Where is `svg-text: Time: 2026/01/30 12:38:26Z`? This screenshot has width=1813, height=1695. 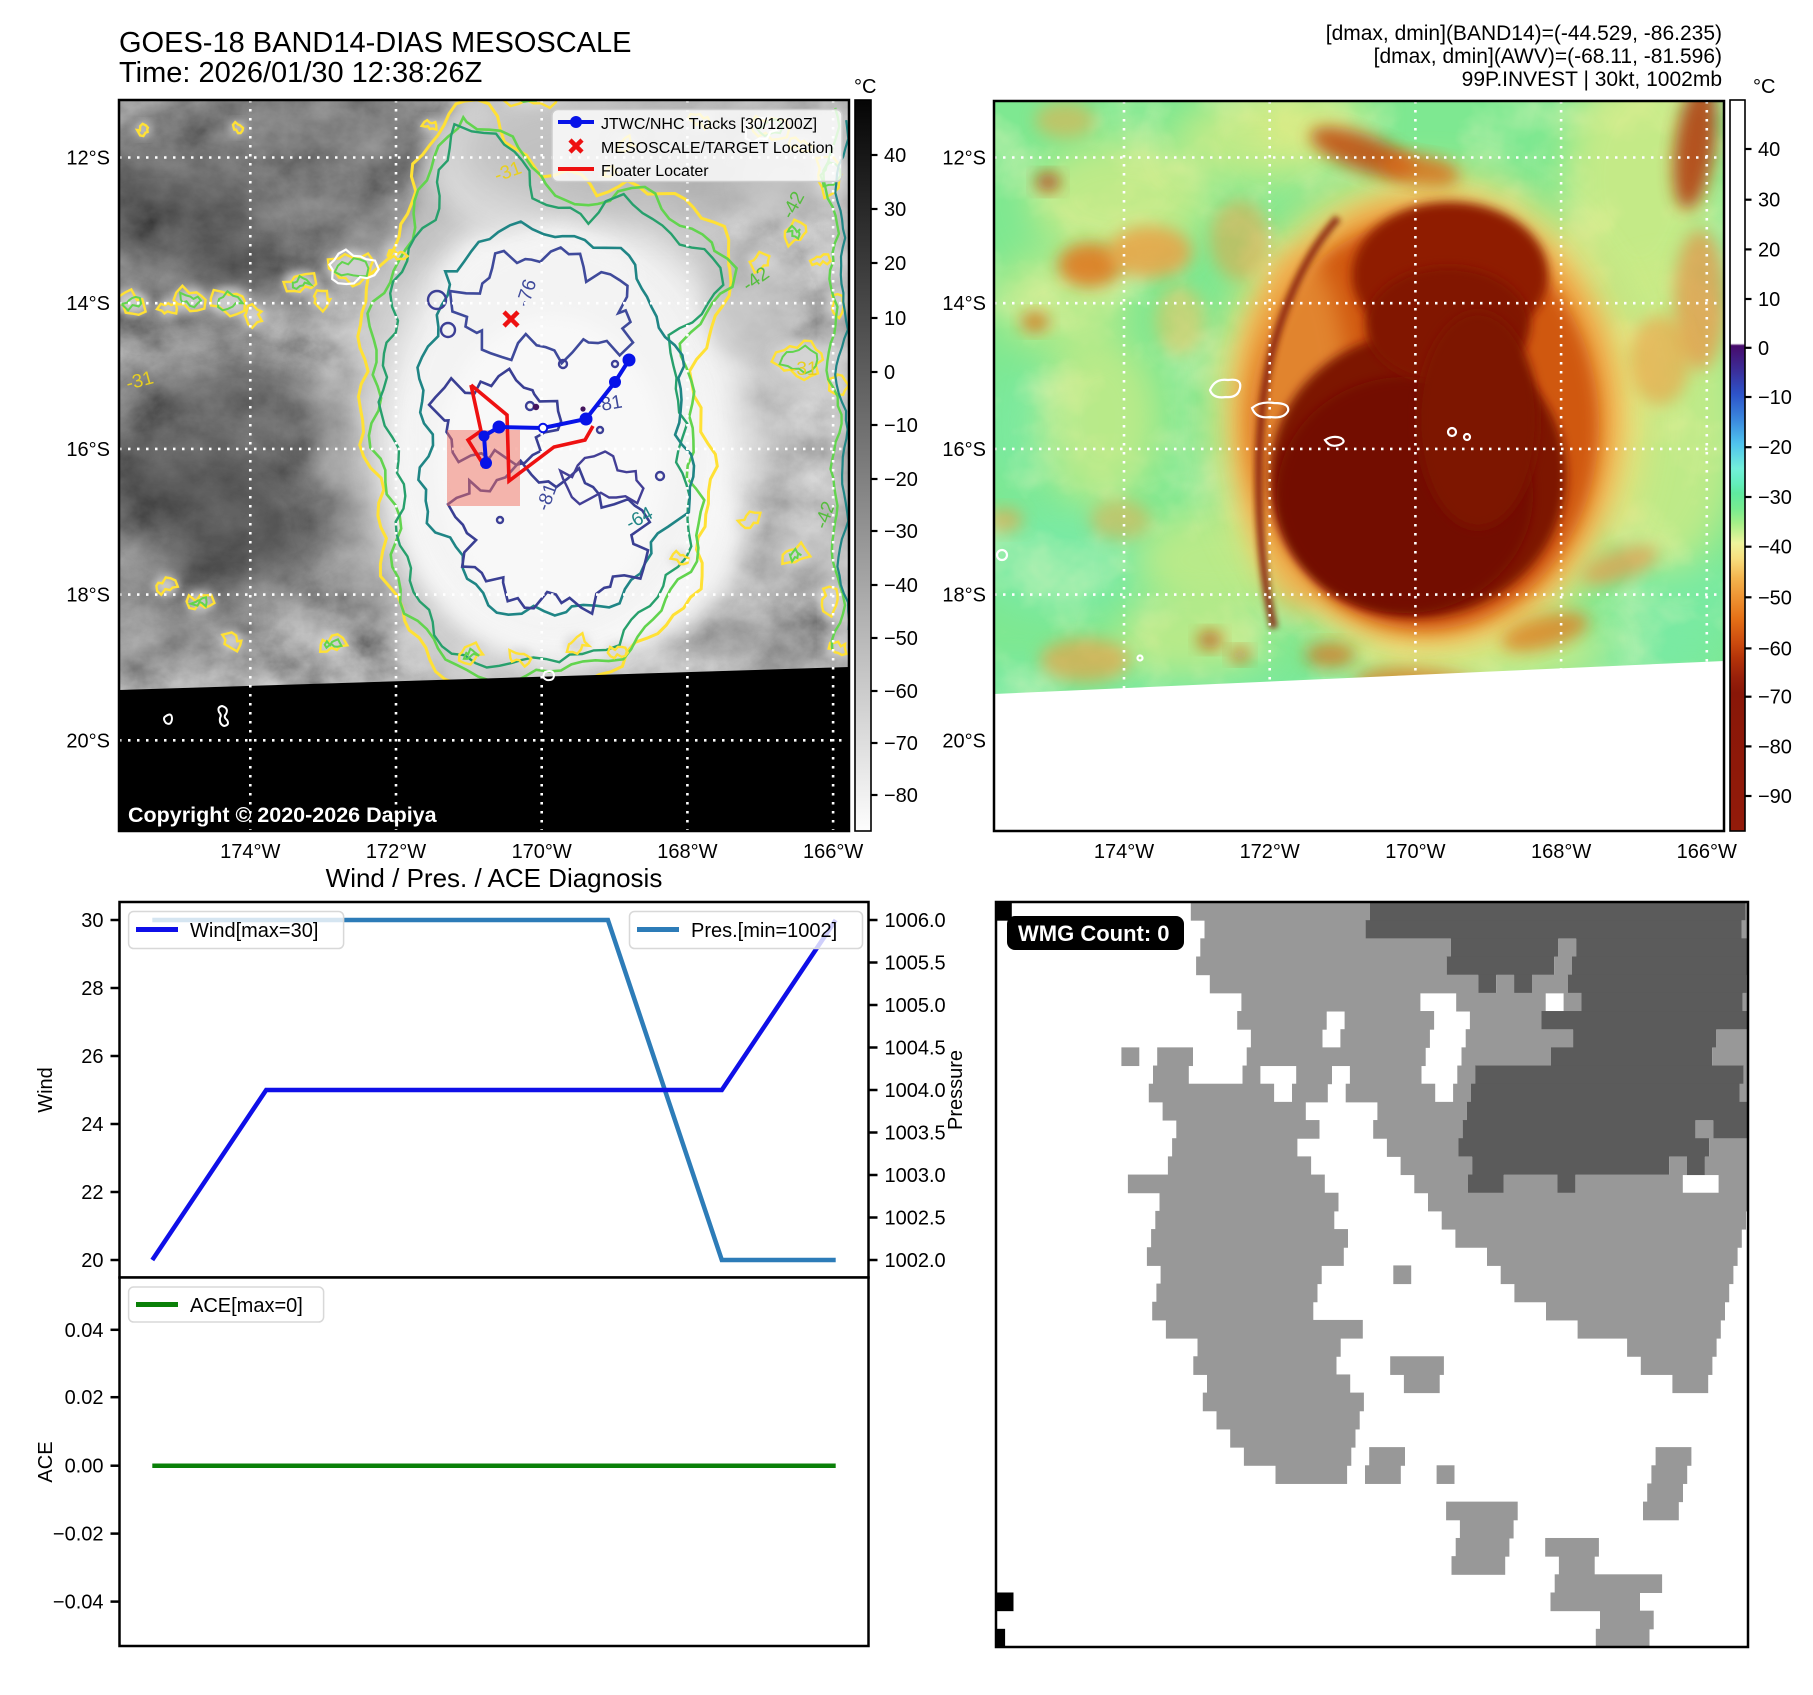
svg-text: Time: 2026/01/30 12:38:26Z is located at coordinates (300, 73).